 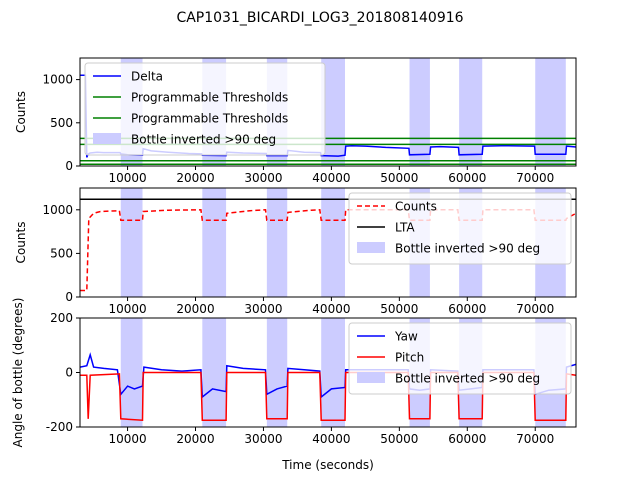 What do you see at coordinates (59, 427) in the screenshot?
I see `y-tick-label: -200` at bounding box center [59, 427].